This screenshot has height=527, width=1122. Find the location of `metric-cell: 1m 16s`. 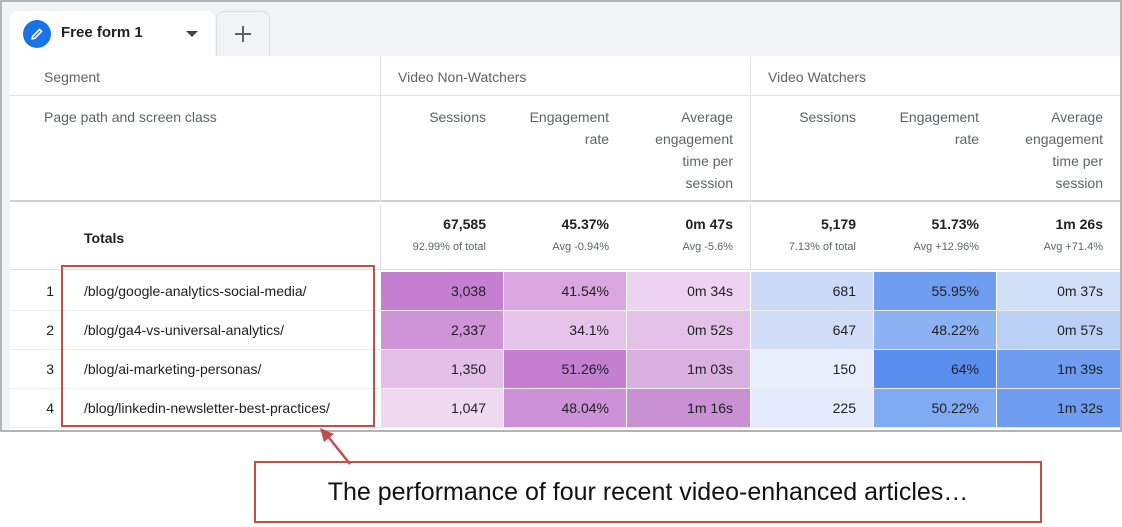

metric-cell: 1m 16s is located at coordinates (688, 408).